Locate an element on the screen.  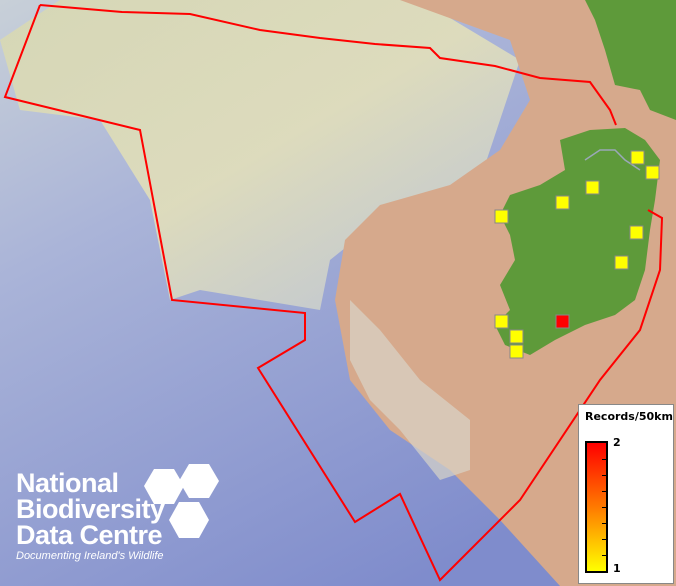
legend: Records/50km 2 1 is located at coordinates (626, 494).